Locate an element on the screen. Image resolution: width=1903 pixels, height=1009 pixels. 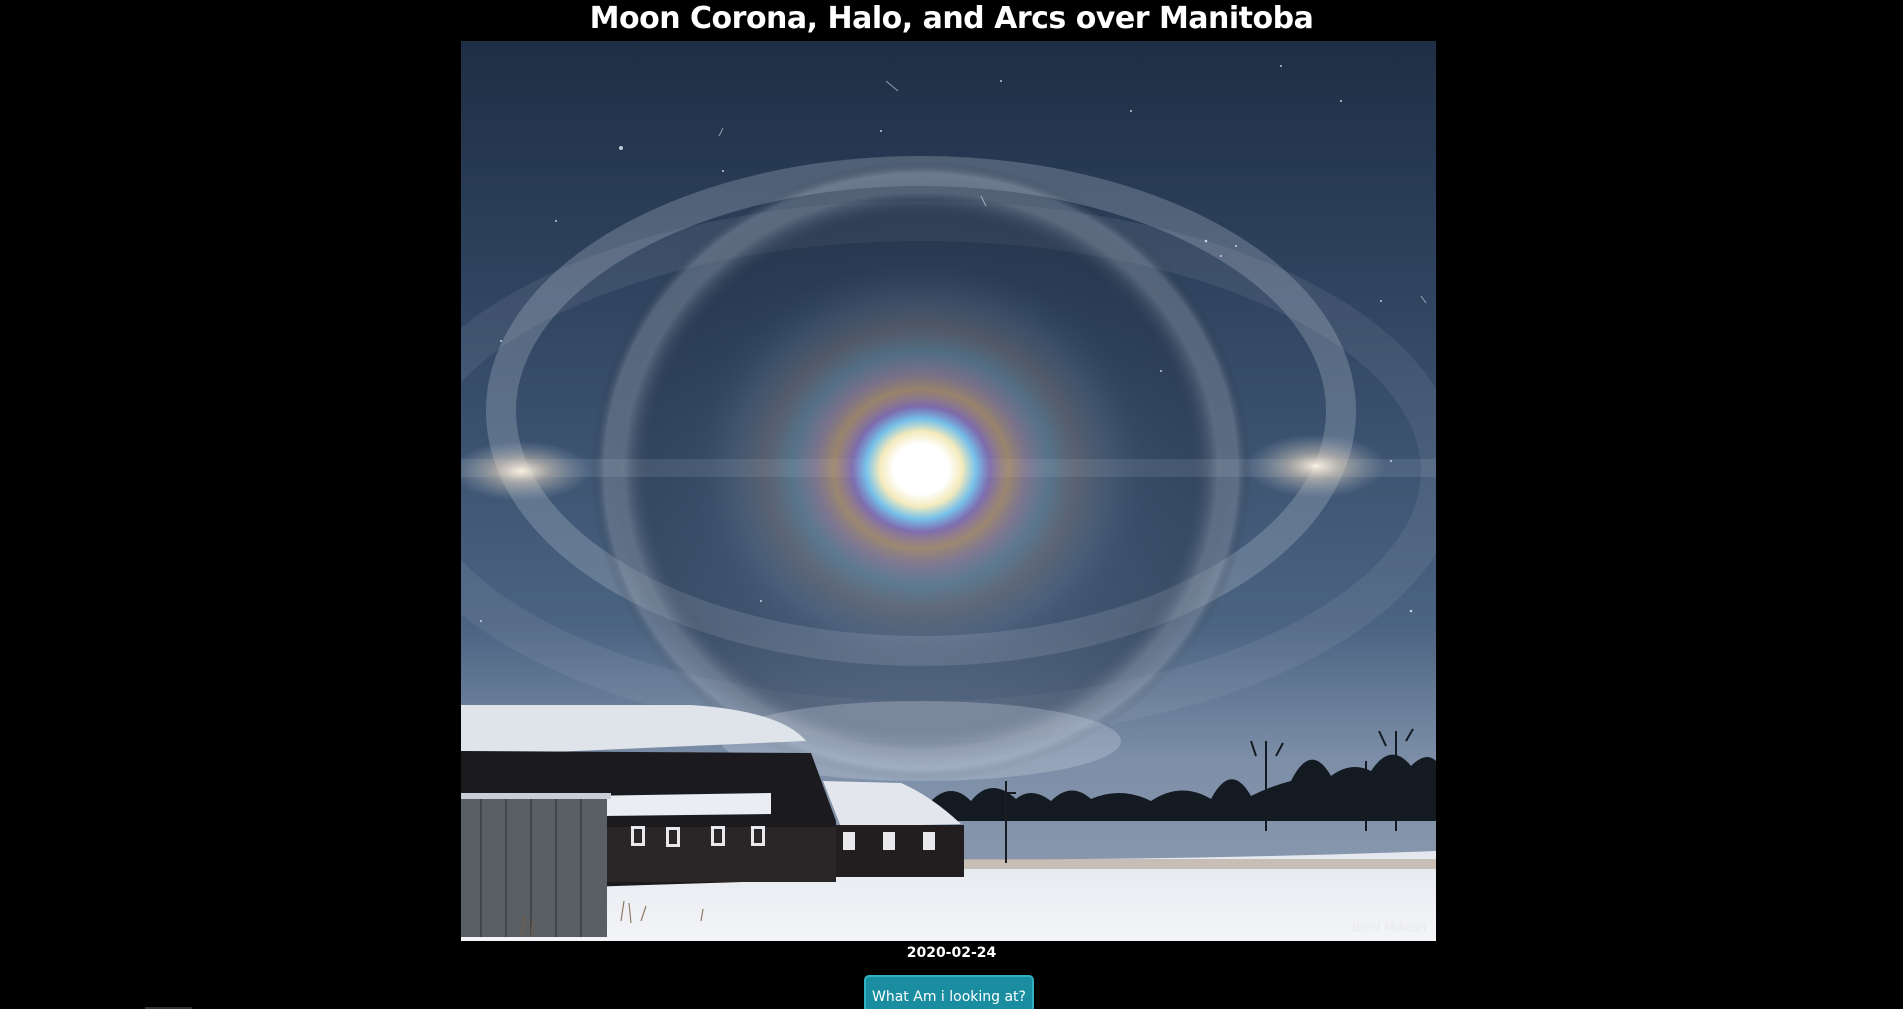
photo-credit: Brent Mckean is located at coordinates (1388, 927).